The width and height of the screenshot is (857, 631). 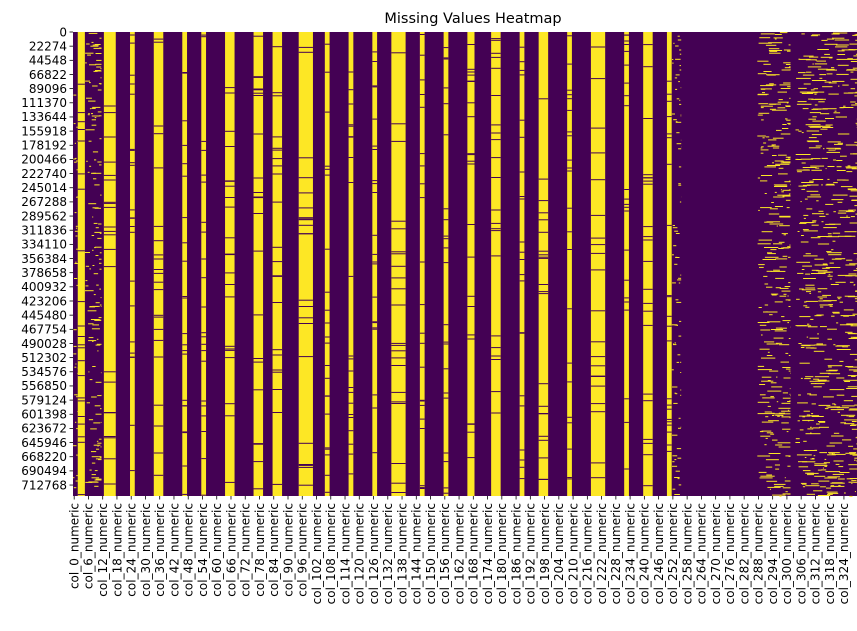 What do you see at coordinates (189, 550) in the screenshot?
I see `x-tick-label: col_48_numeric` at bounding box center [189, 550].